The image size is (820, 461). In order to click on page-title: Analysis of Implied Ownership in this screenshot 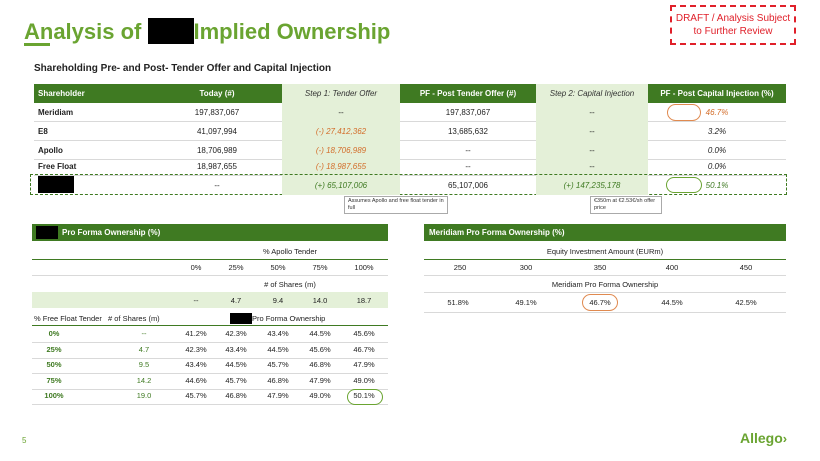, I will do `click(207, 31)`.